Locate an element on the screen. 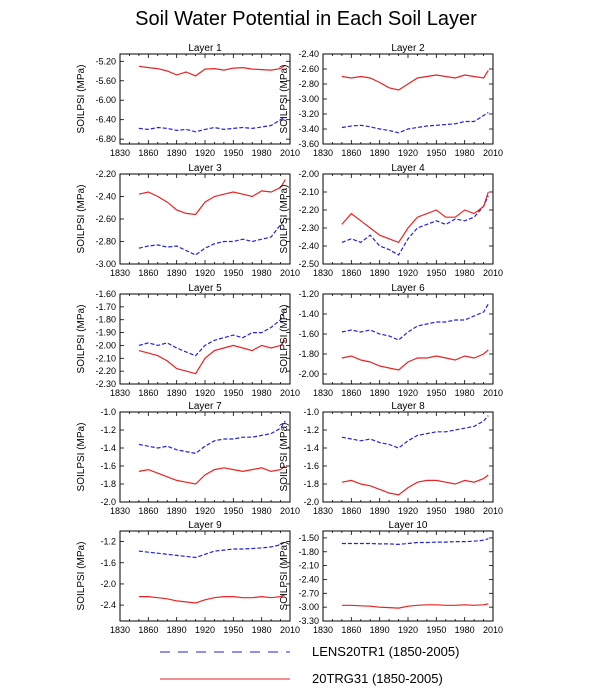 Image resolution: width=612 pixels, height=690 pixels. chart-title: Soil Water Potential in Each Soil Layer is located at coordinates (306, 19).